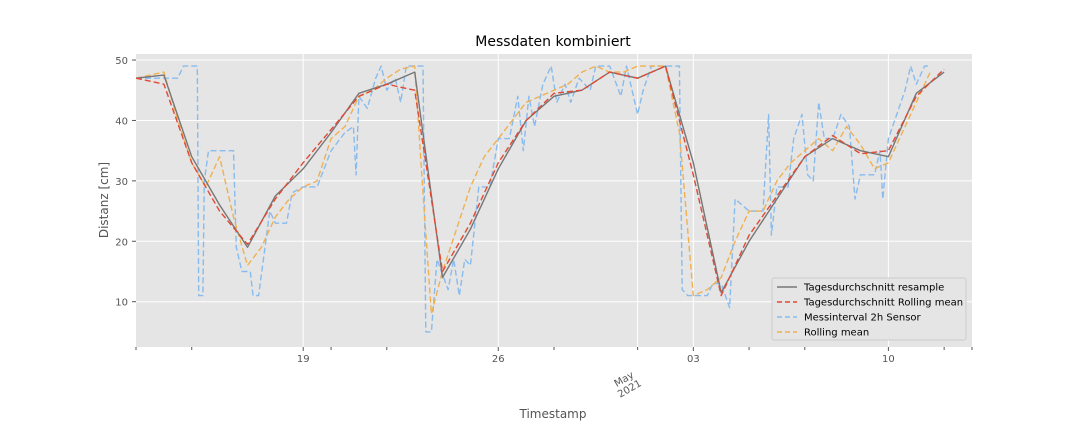 Image resolution: width=1080 pixels, height=432 pixels. What do you see at coordinates (121, 242) in the screenshot?
I see `y-tick-label: 20` at bounding box center [121, 242].